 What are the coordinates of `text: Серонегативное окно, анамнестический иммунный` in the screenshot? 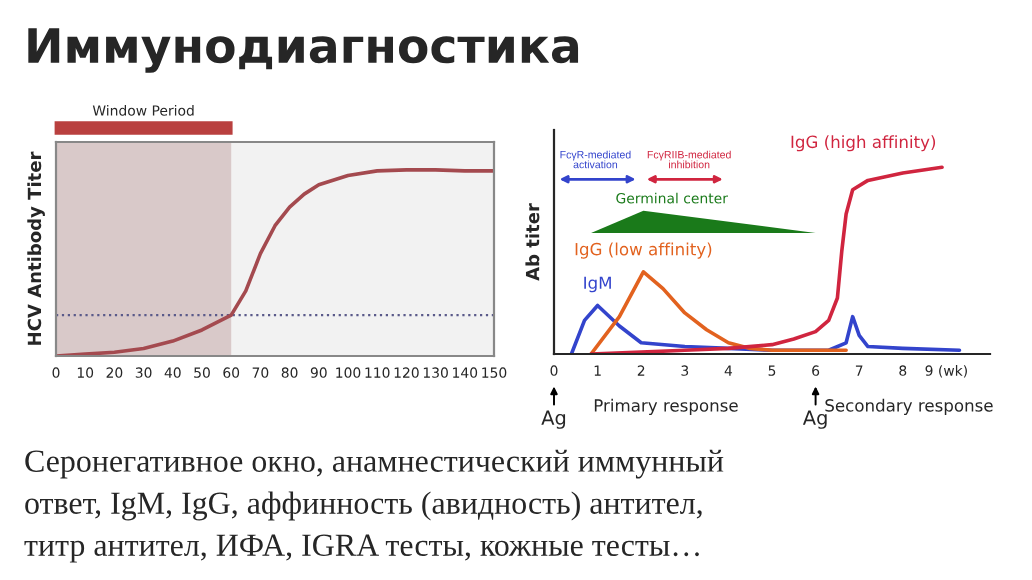 It's located at (374, 464).